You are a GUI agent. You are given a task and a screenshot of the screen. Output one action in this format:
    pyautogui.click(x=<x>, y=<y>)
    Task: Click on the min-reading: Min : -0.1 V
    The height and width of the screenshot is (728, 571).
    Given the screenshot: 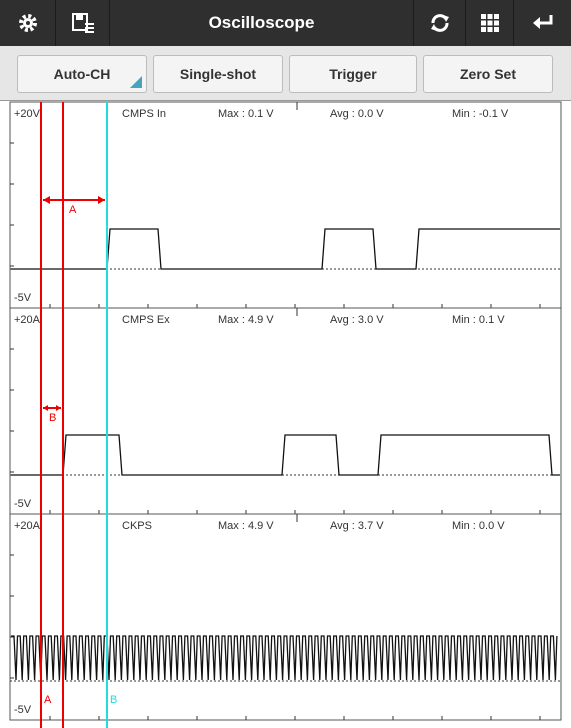 What is the action you would take?
    pyautogui.click(x=480, y=114)
    